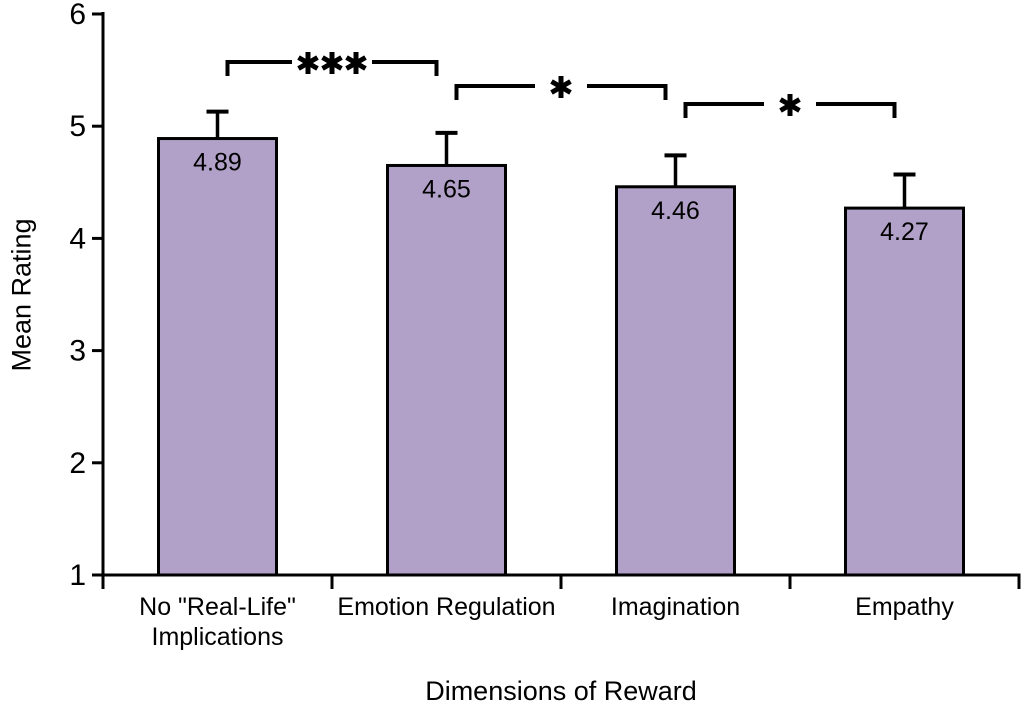  Describe the element at coordinates (904, 607) in the screenshot. I see `category-label: Empathy` at that location.